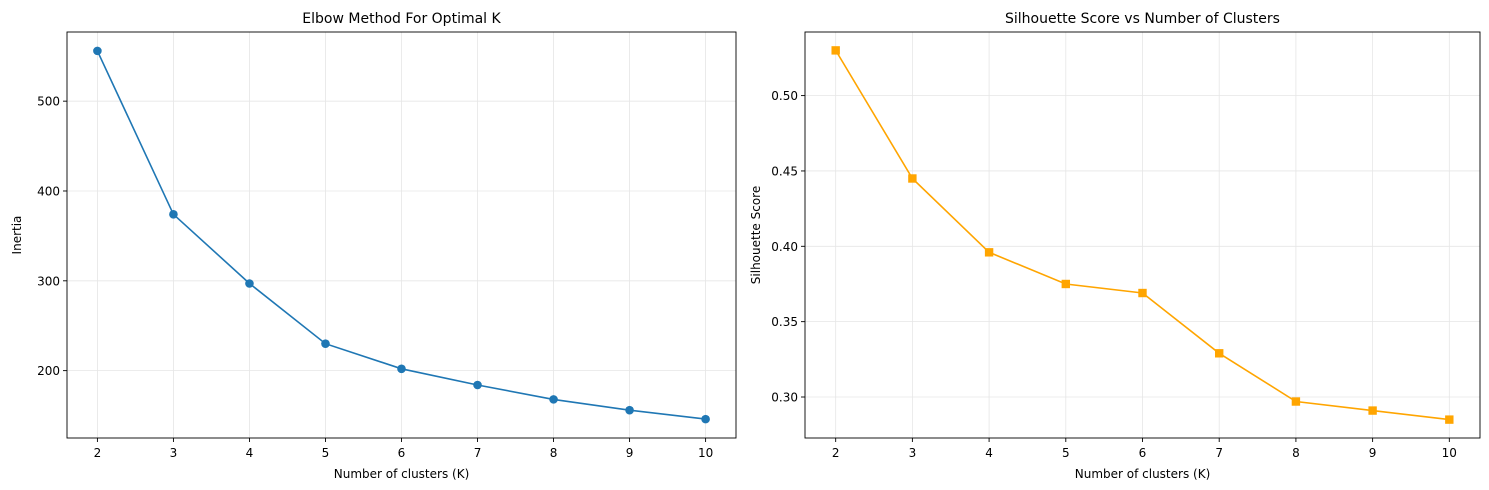  I want to click on y-tick-label: 400, so click(48, 191).